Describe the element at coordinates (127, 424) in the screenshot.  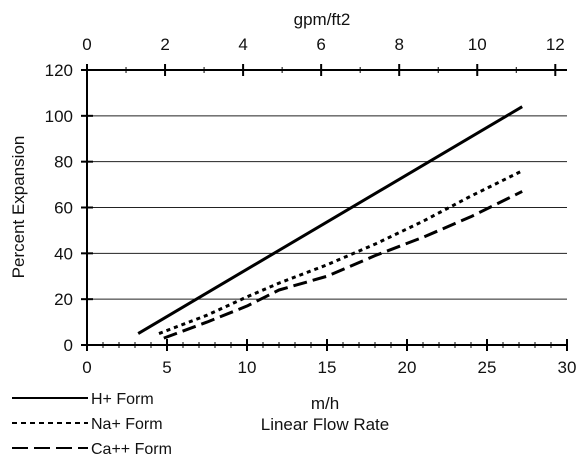
I see `legend-label-2: Na+ Form` at that location.